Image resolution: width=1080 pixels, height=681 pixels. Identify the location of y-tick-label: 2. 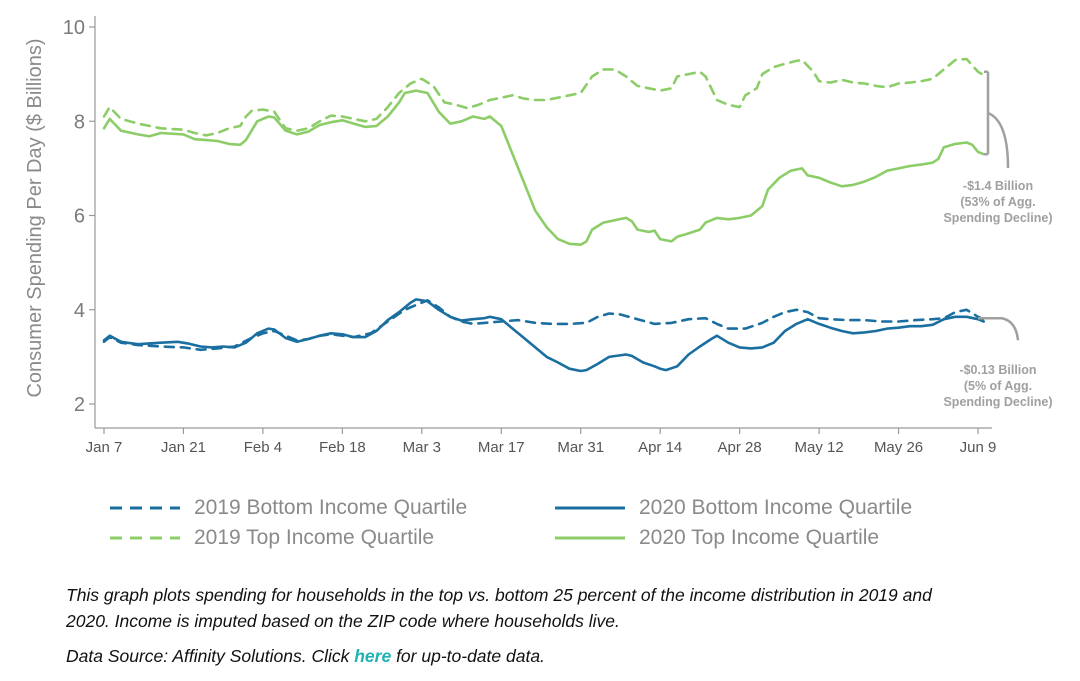
(79, 405).